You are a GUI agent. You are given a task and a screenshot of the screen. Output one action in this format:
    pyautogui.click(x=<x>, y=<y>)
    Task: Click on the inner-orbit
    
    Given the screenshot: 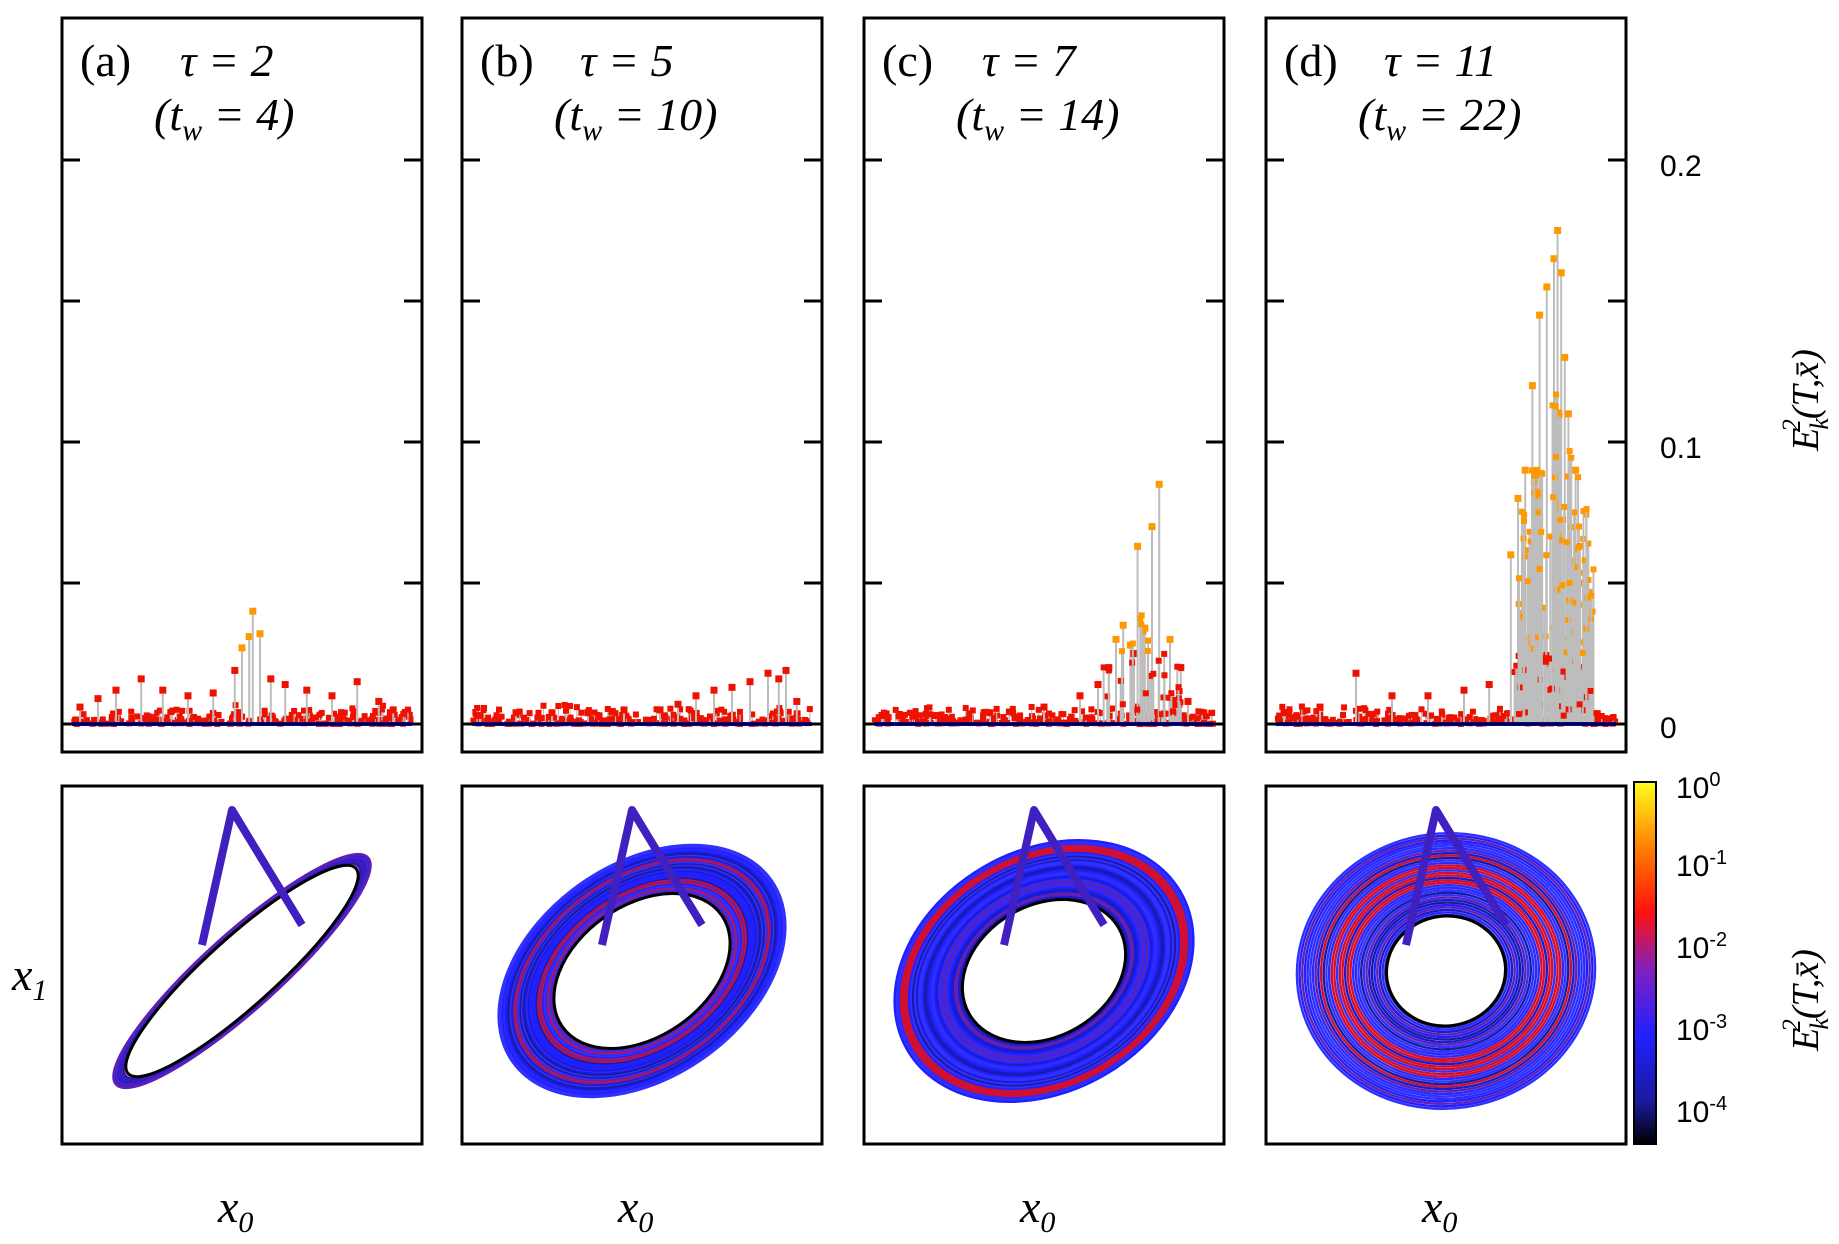 What is the action you would take?
    pyautogui.click(x=1446, y=971)
    